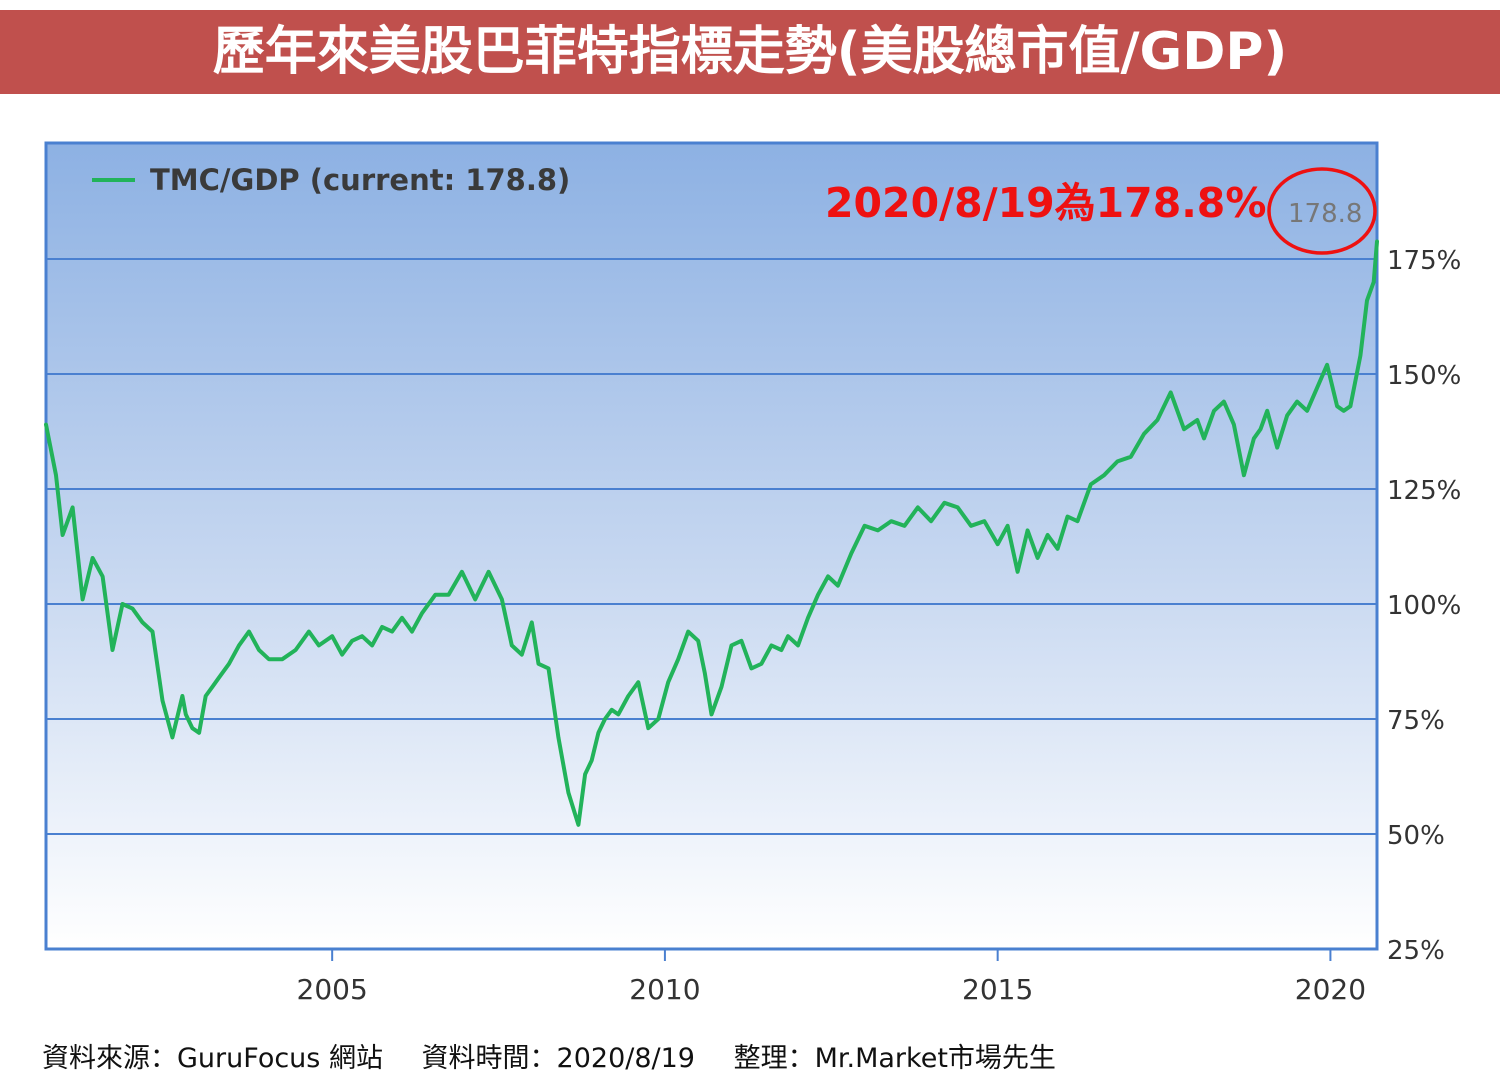  What do you see at coordinates (1416, 836) in the screenshot?
I see `y-tick-label: 50%` at bounding box center [1416, 836].